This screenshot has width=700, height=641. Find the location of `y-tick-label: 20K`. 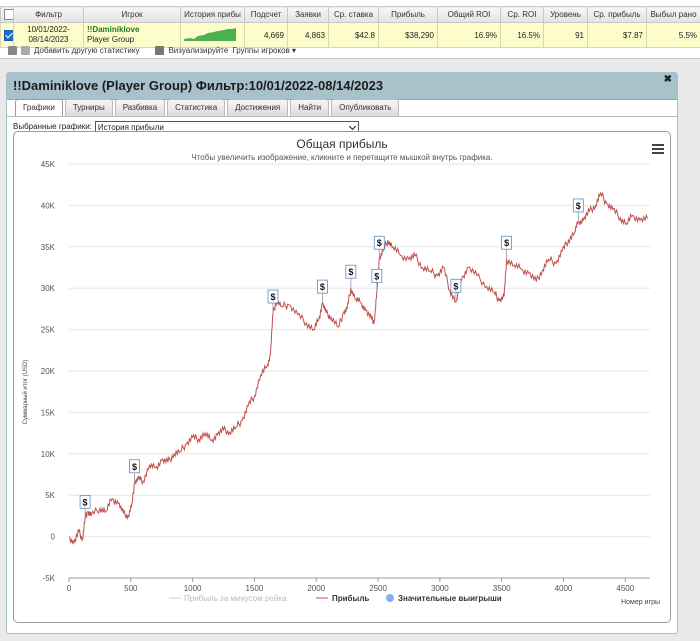

y-tick-label: 20K is located at coordinates (48, 371).